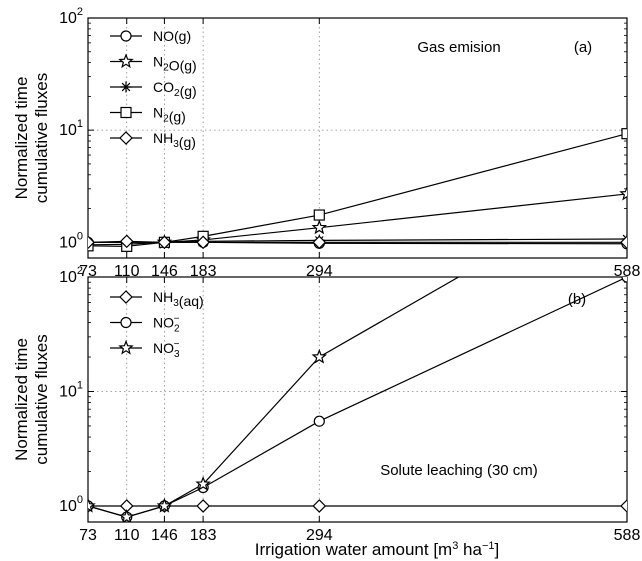 This screenshot has width=642, height=561. Describe the element at coordinates (126, 112) in the screenshot. I see `legend-marker-n2-g` at that location.